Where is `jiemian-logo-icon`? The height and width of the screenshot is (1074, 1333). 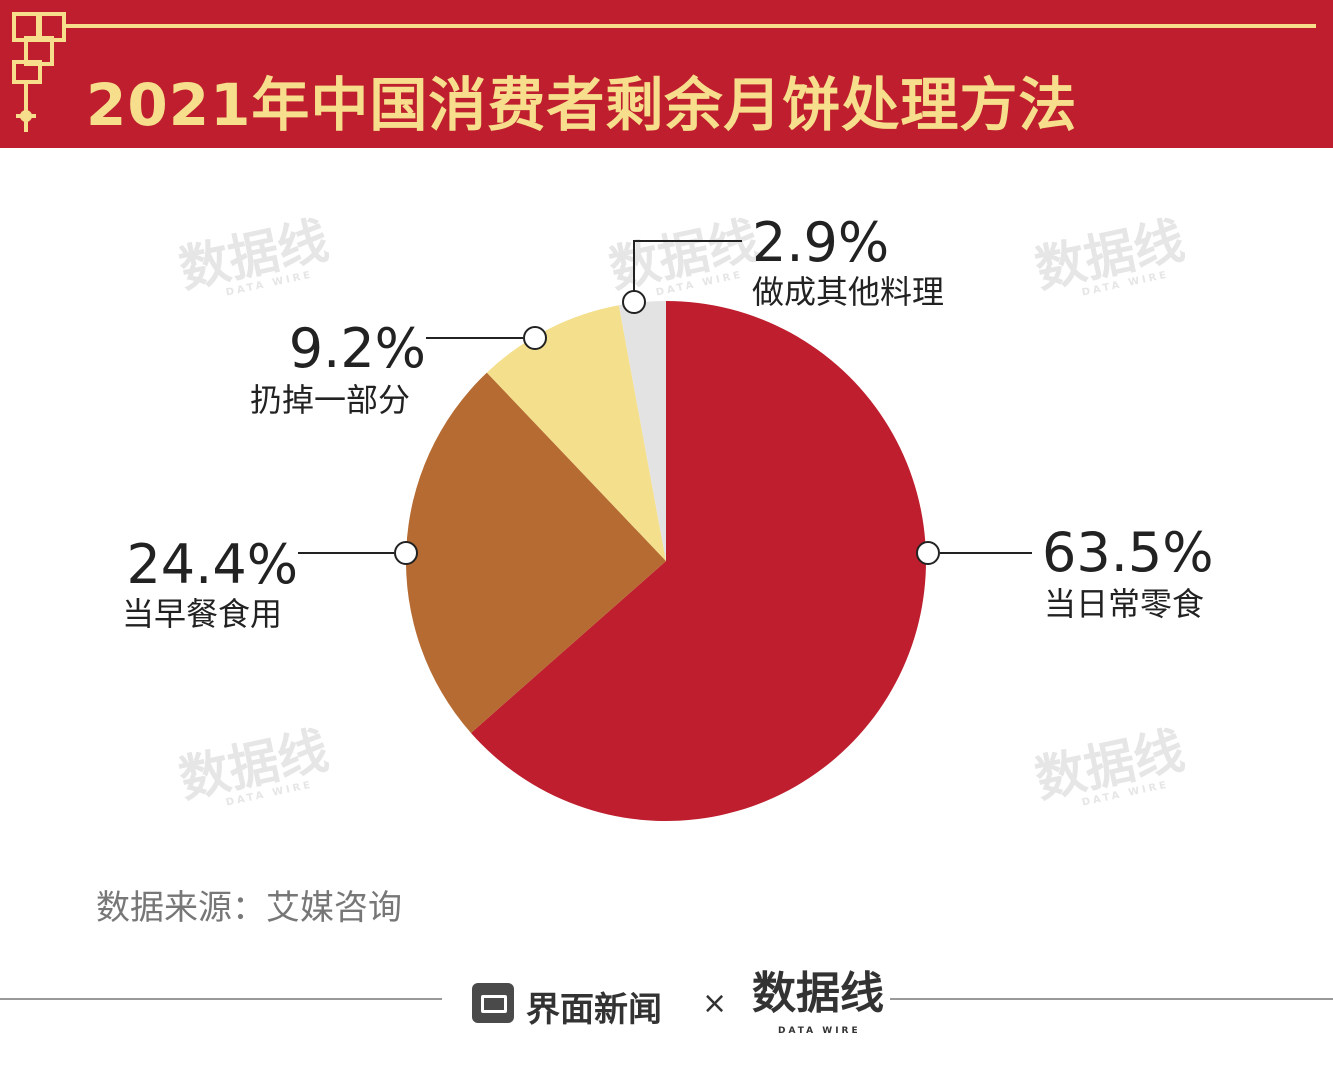 jiemian-logo-icon is located at coordinates (493, 1003).